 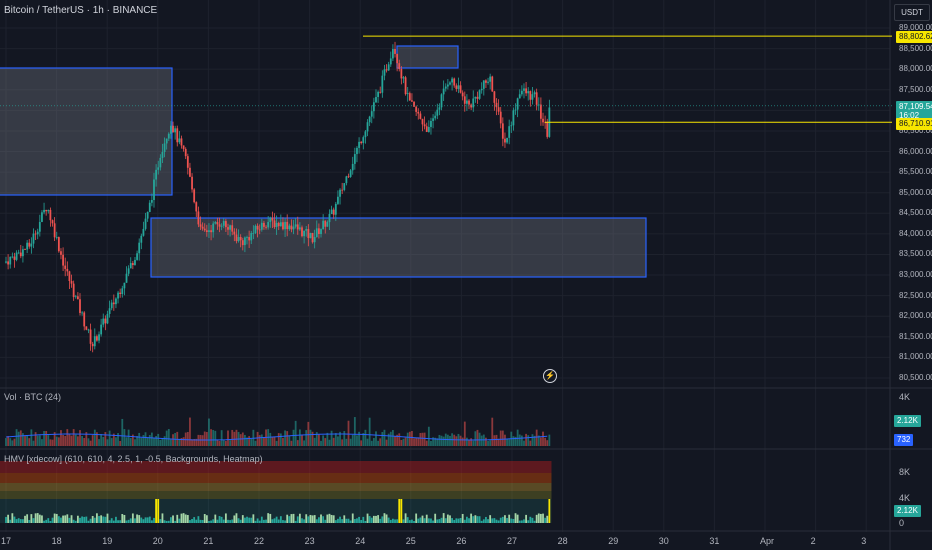 I want to click on price-tick-label: 83,500.00, so click(x=915, y=254).